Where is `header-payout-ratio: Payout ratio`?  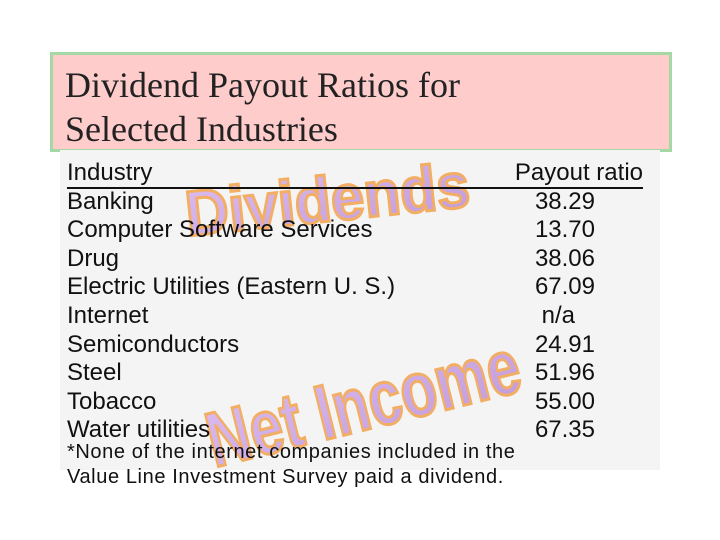 header-payout-ratio: Payout ratio is located at coordinates (578, 172).